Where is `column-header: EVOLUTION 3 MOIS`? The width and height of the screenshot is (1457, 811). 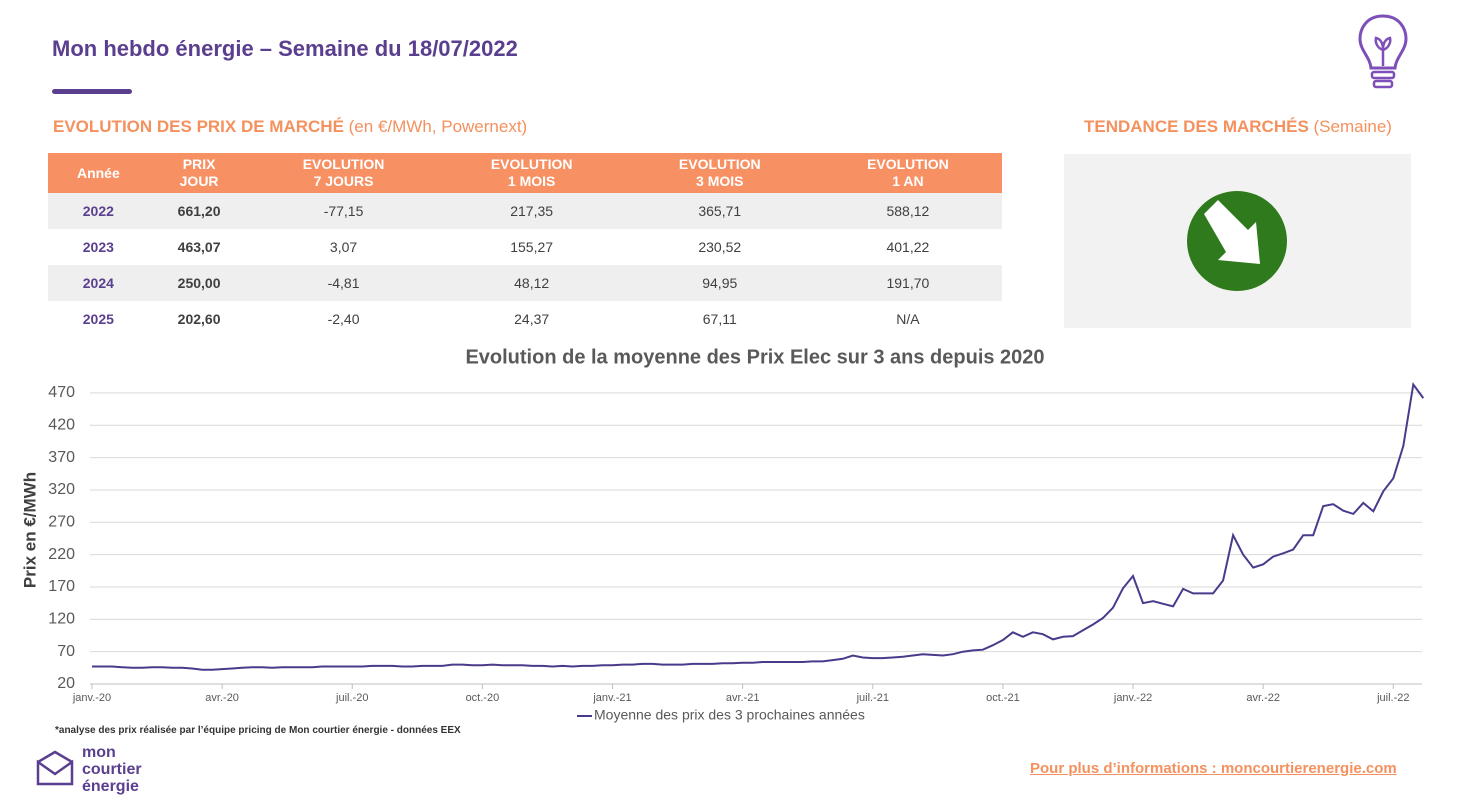
column-header: EVOLUTION 3 MOIS is located at coordinates (719, 173).